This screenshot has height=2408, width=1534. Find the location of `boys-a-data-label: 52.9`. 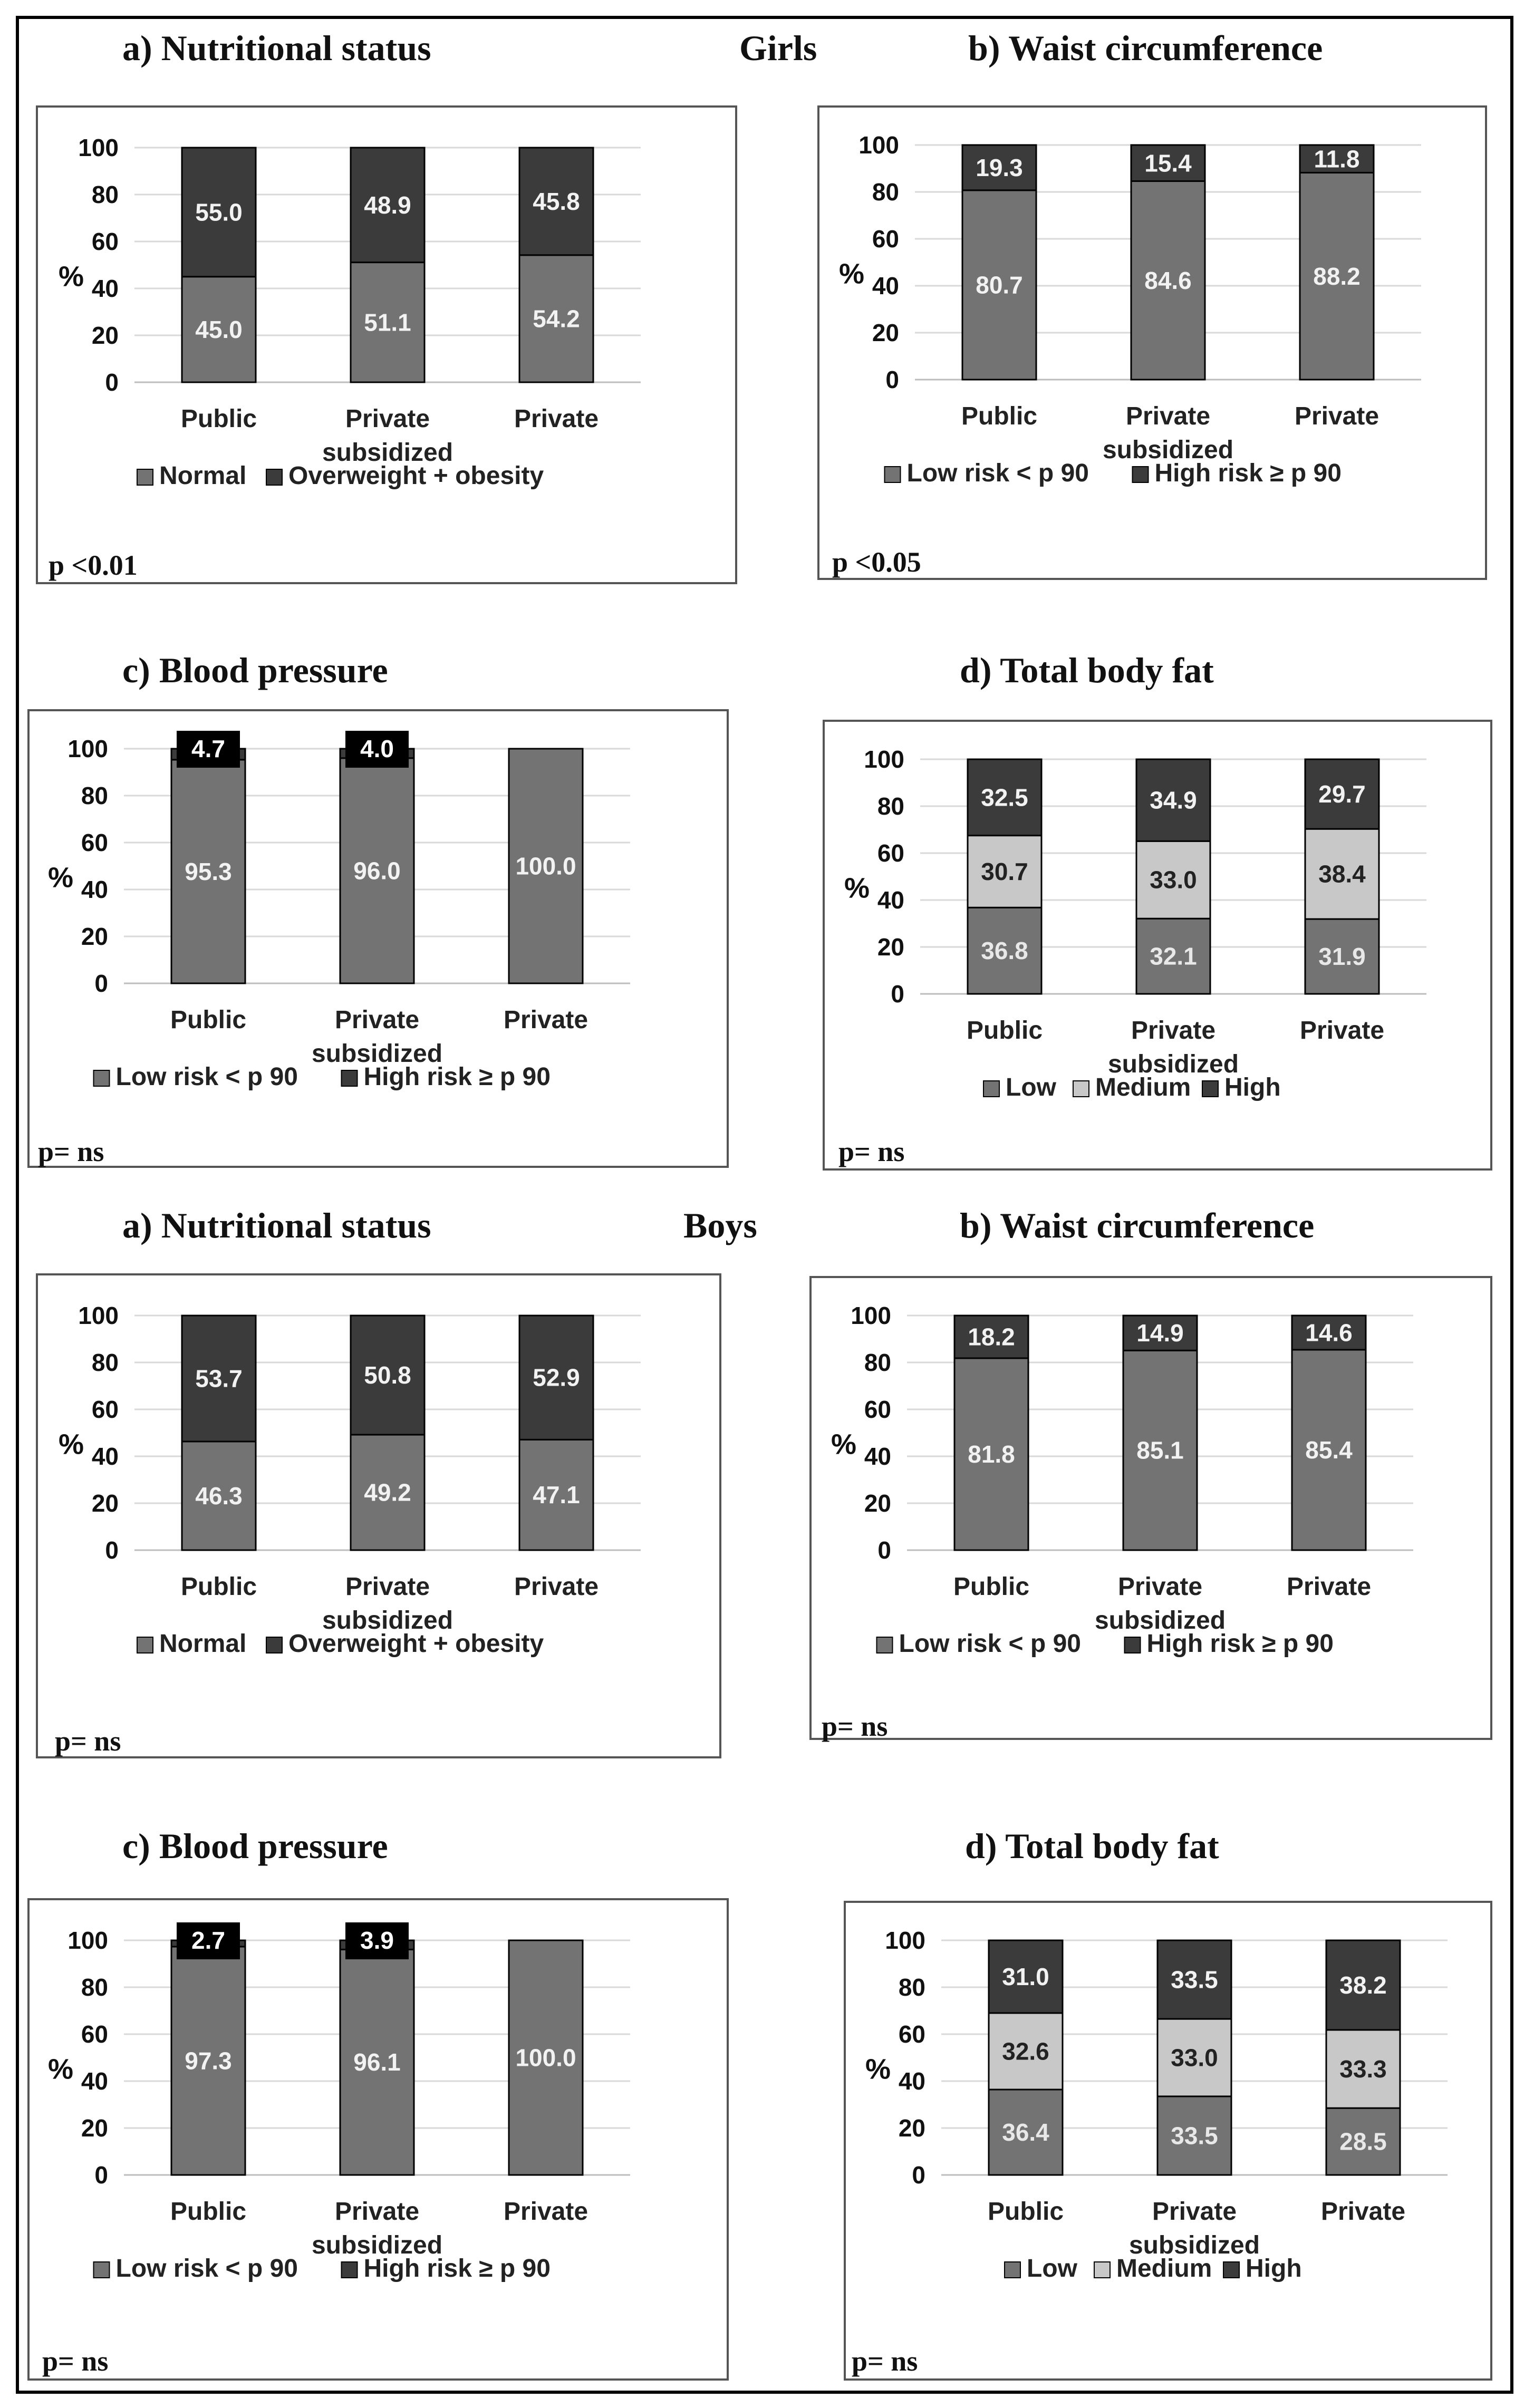

boys-a-data-label: 52.9 is located at coordinates (556, 1377).